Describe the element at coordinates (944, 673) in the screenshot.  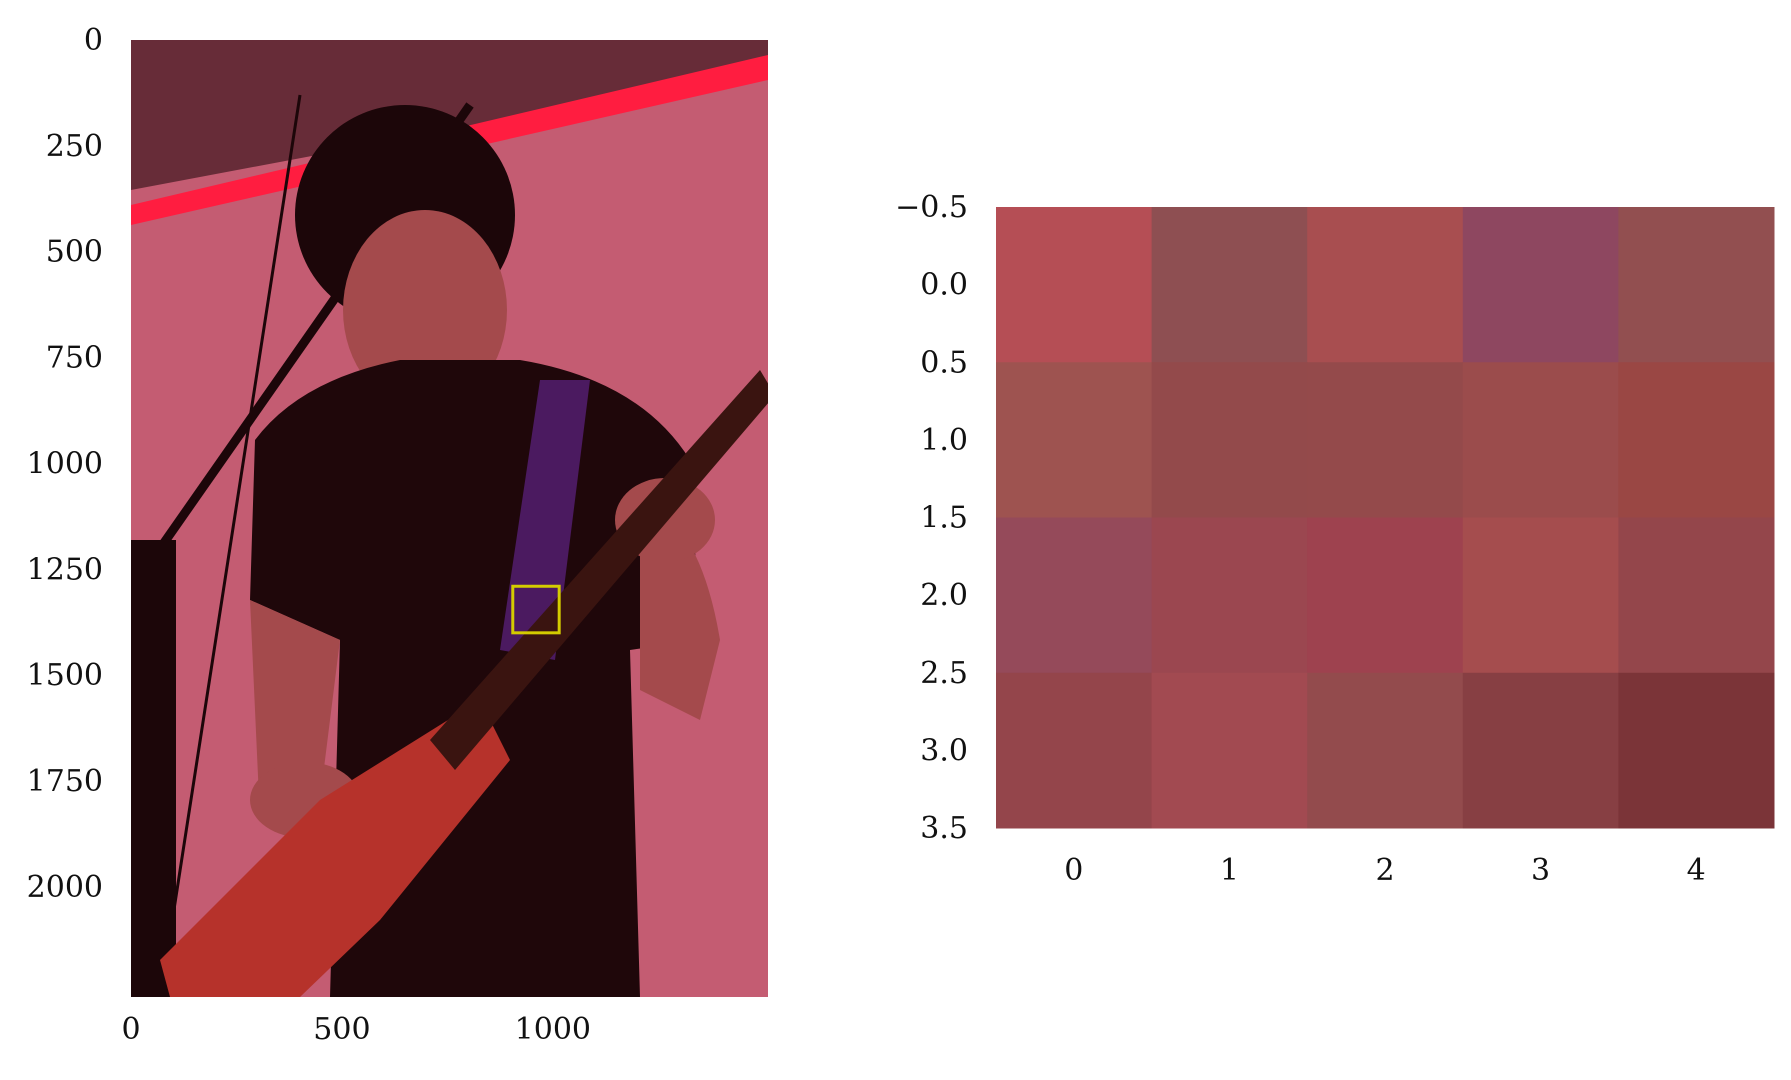
I see `heatmap-y-tick-label: 2.5` at that location.